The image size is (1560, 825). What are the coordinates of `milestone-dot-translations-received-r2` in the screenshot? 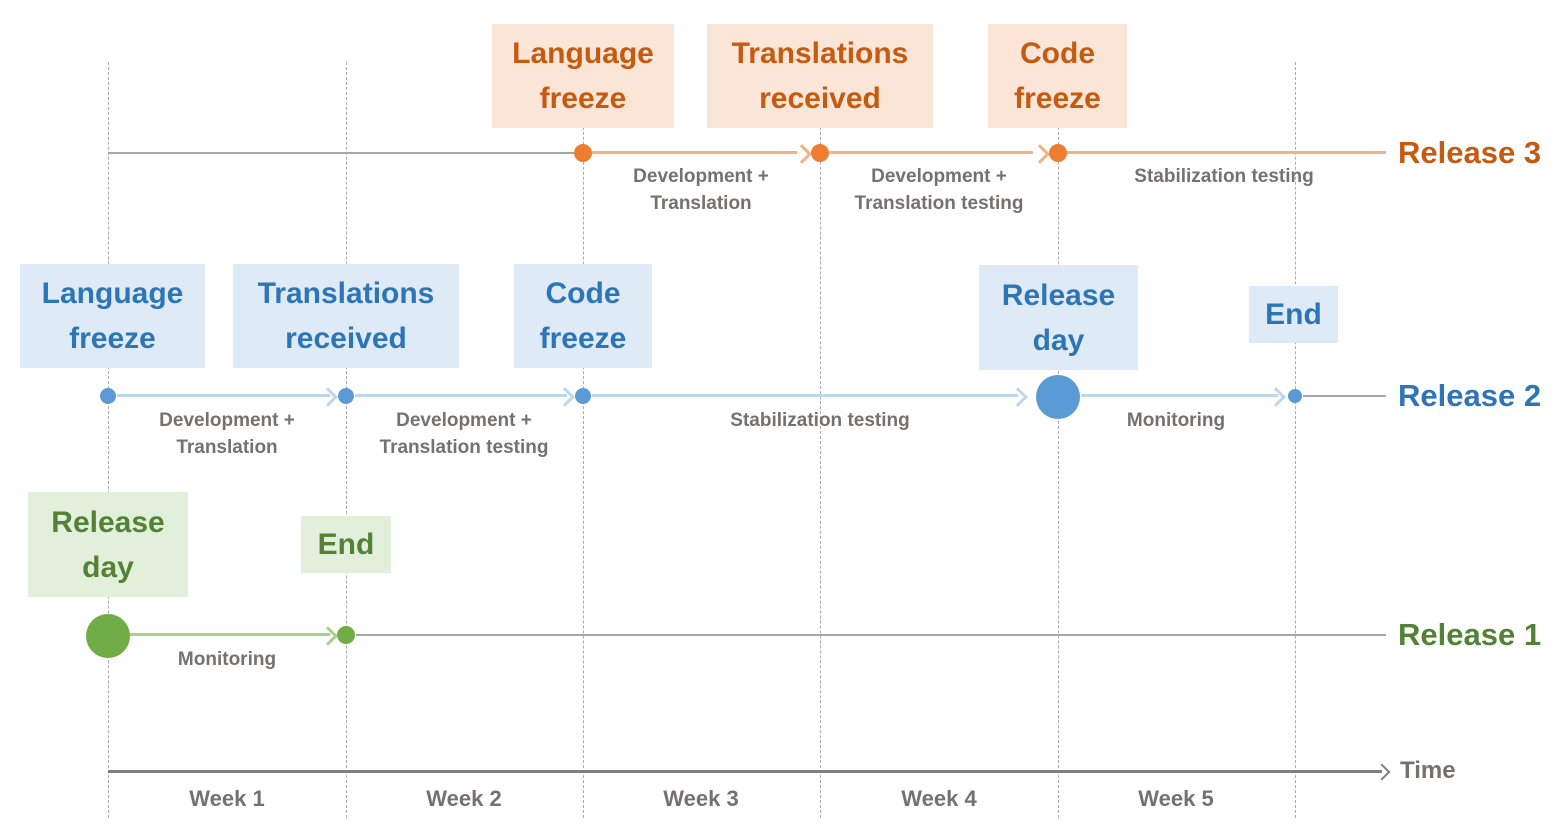 It's located at (346, 396).